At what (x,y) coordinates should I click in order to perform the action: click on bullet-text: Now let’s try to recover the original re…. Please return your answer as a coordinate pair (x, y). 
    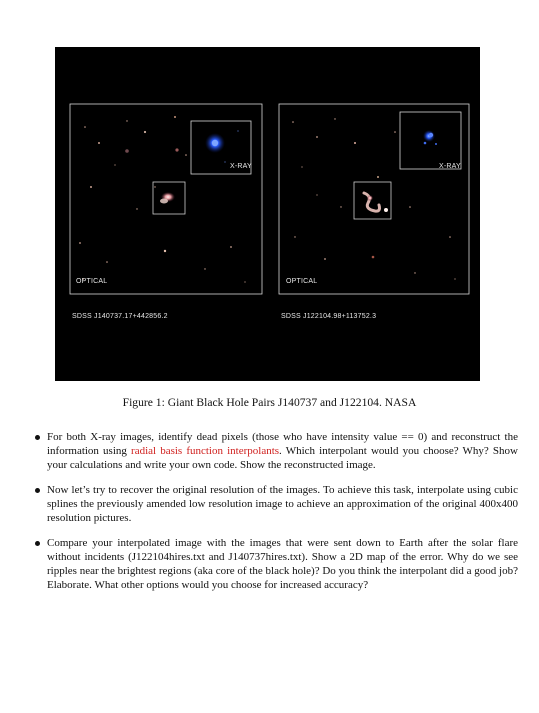
    Looking at the image, I should click on (282, 504).